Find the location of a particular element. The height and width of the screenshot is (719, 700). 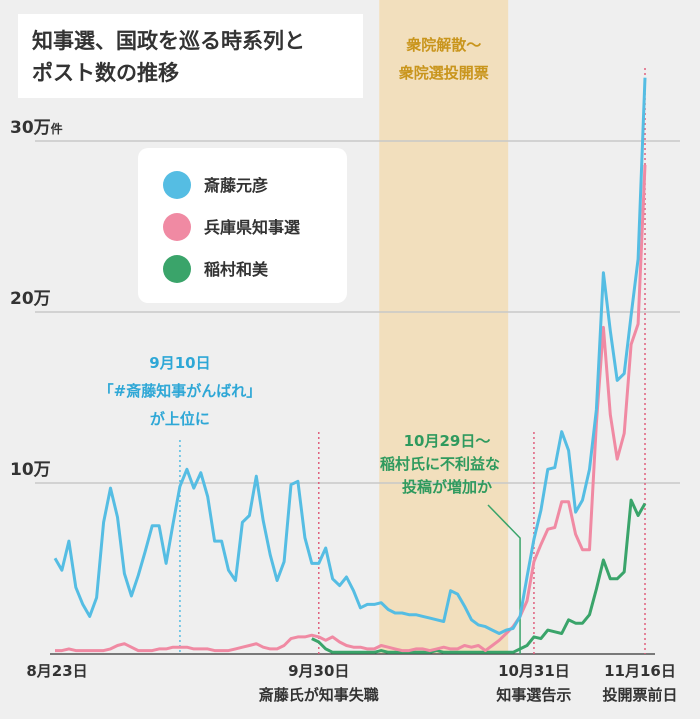

x-tick-label: 11月16日 is located at coordinates (640, 671).